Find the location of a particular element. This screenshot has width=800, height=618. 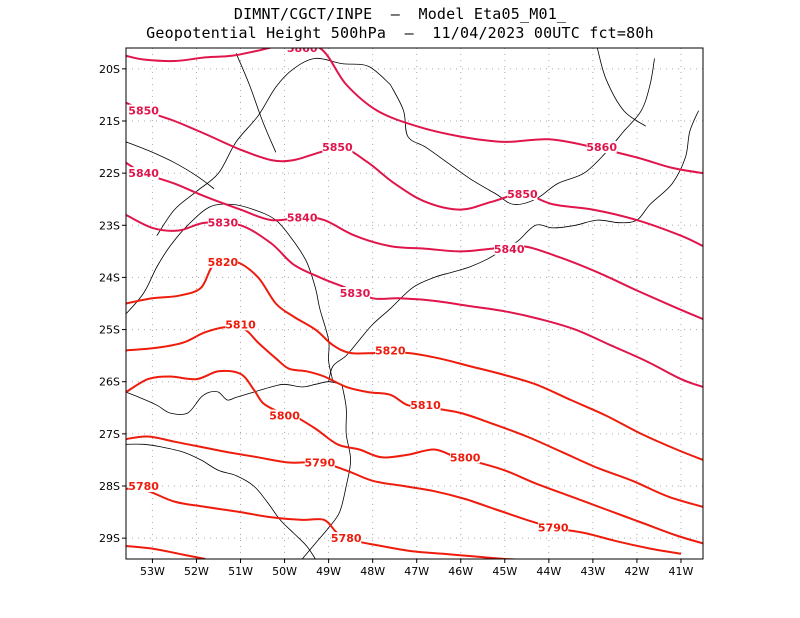

lon-tick-label: 52W is located at coordinates (196, 571).